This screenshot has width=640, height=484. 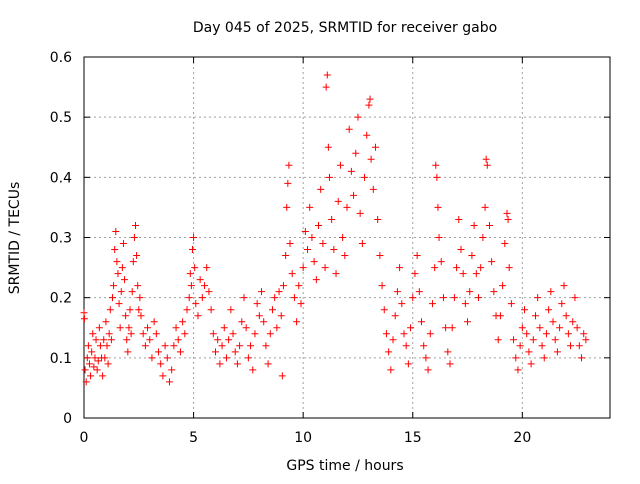 I want to click on x-tick-label: 10, so click(x=303, y=438).